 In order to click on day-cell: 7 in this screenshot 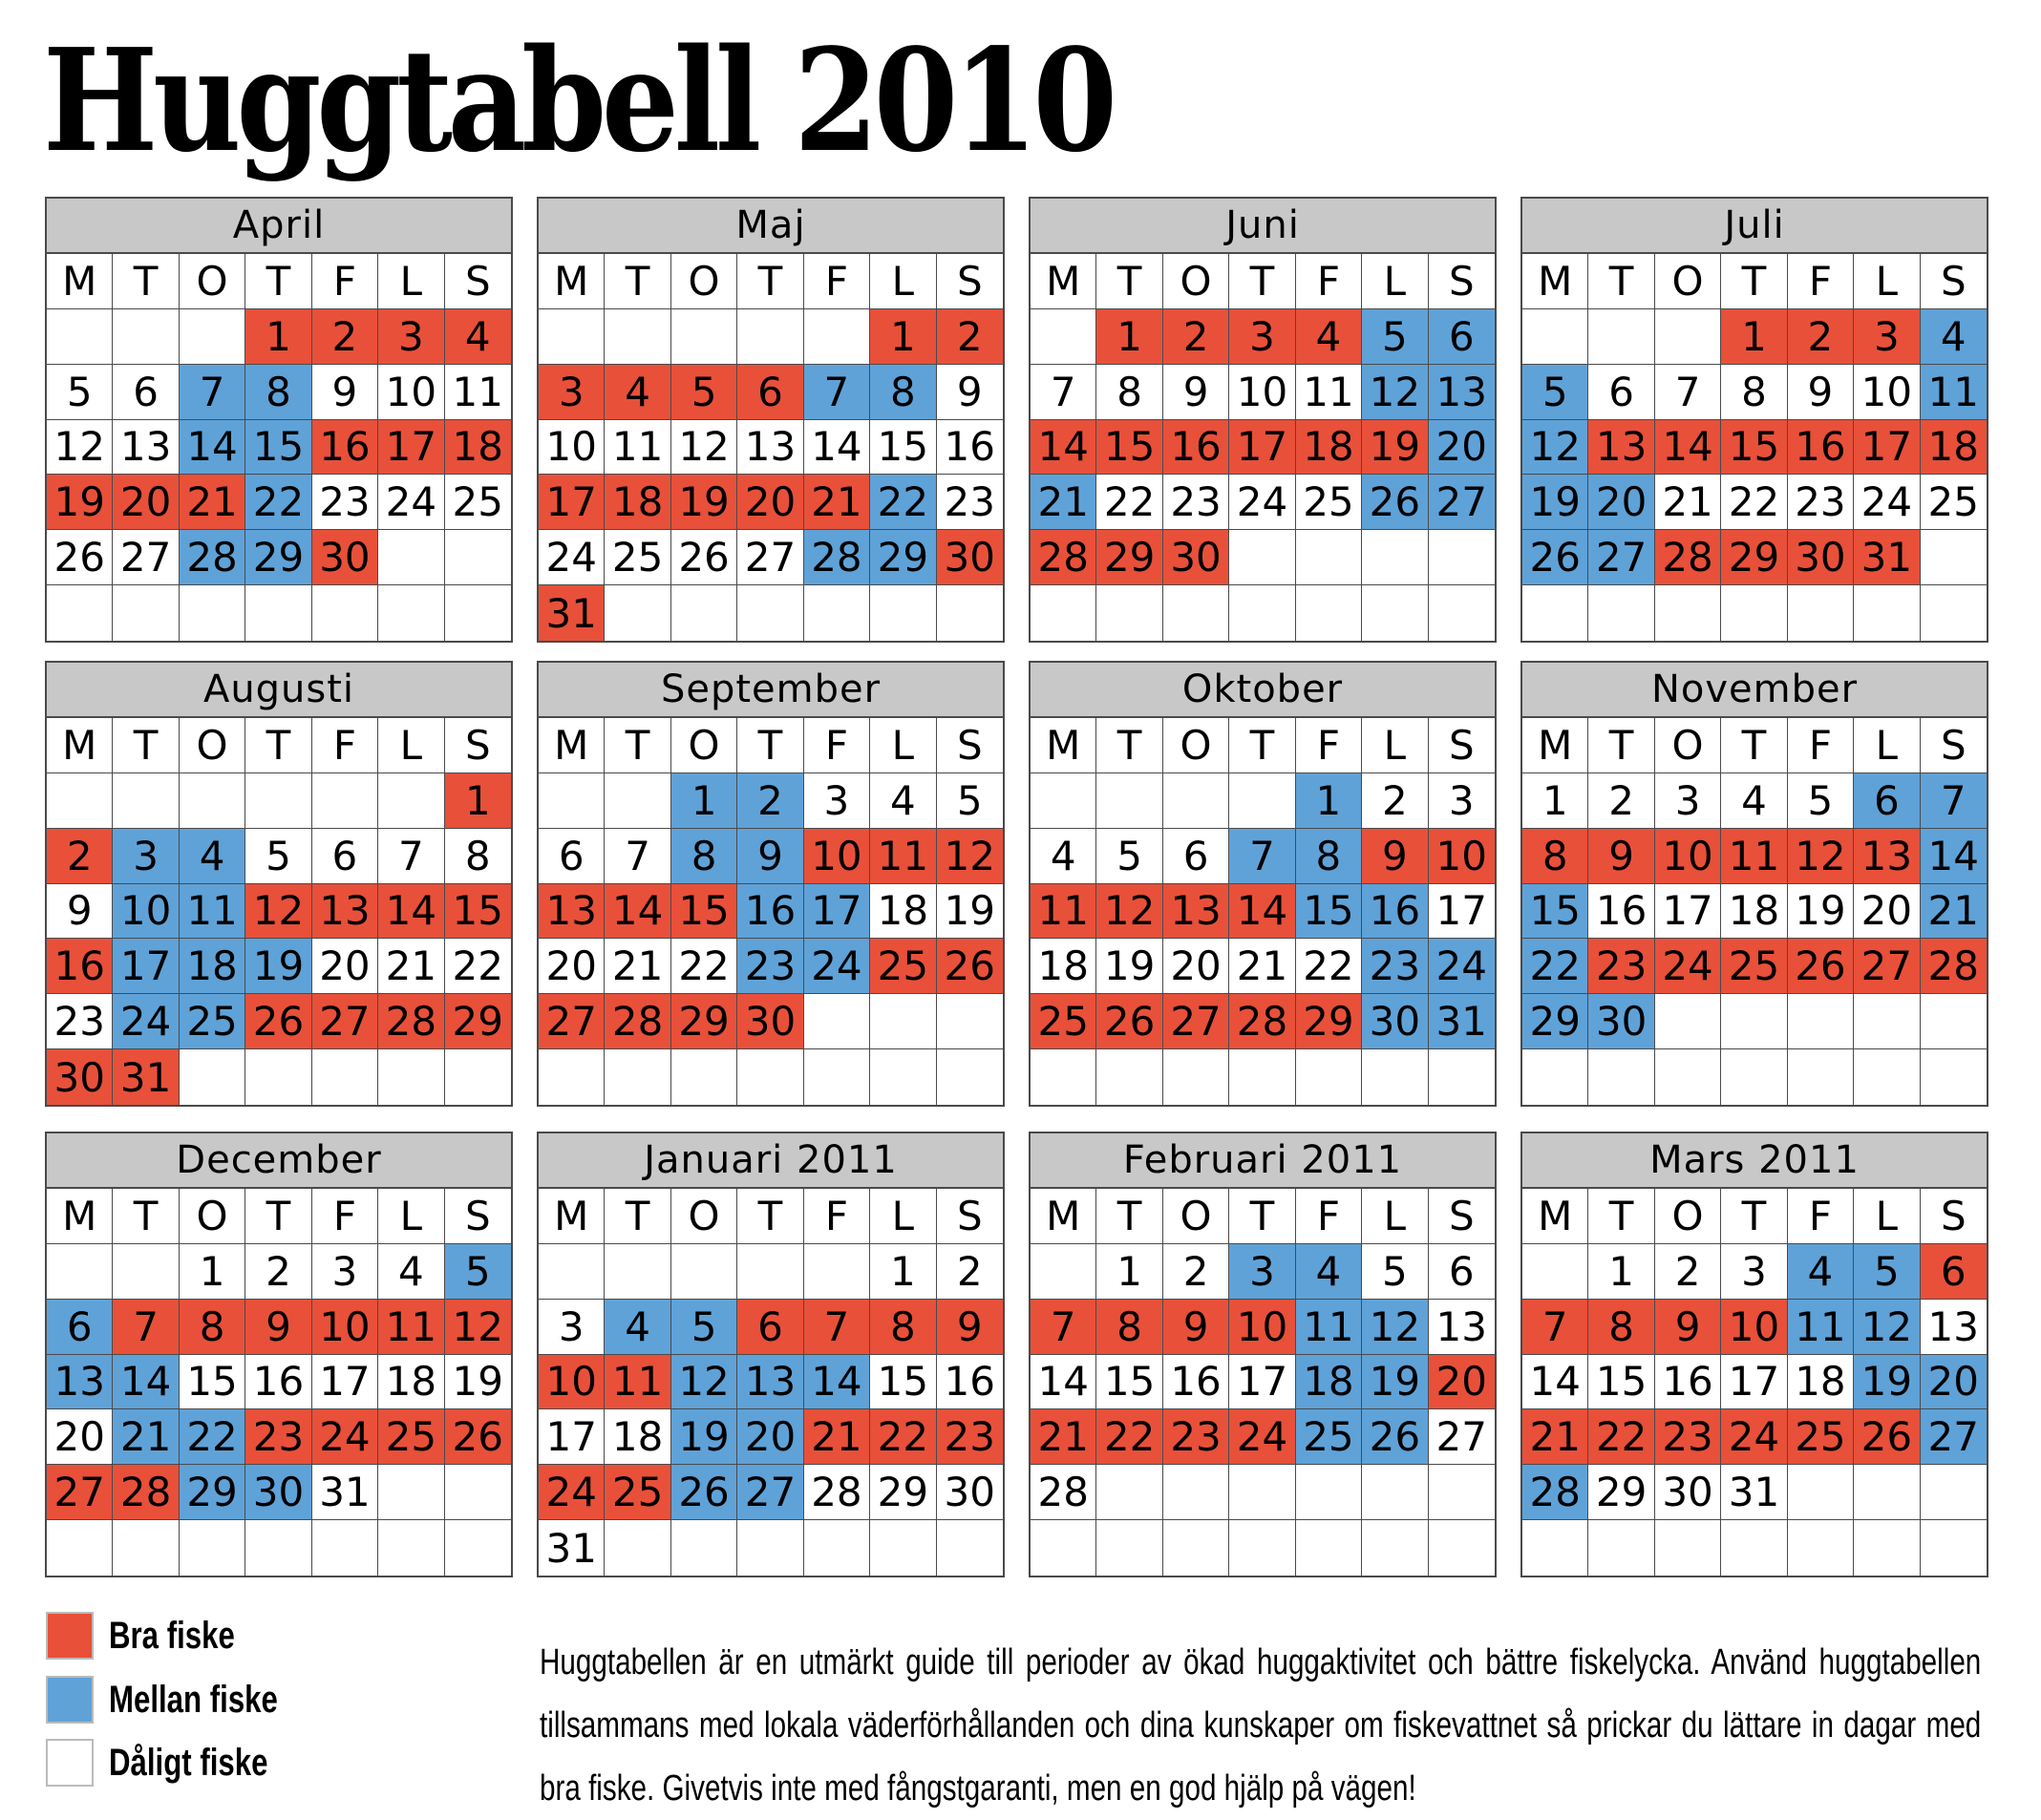, I will do `click(147, 1327)`.